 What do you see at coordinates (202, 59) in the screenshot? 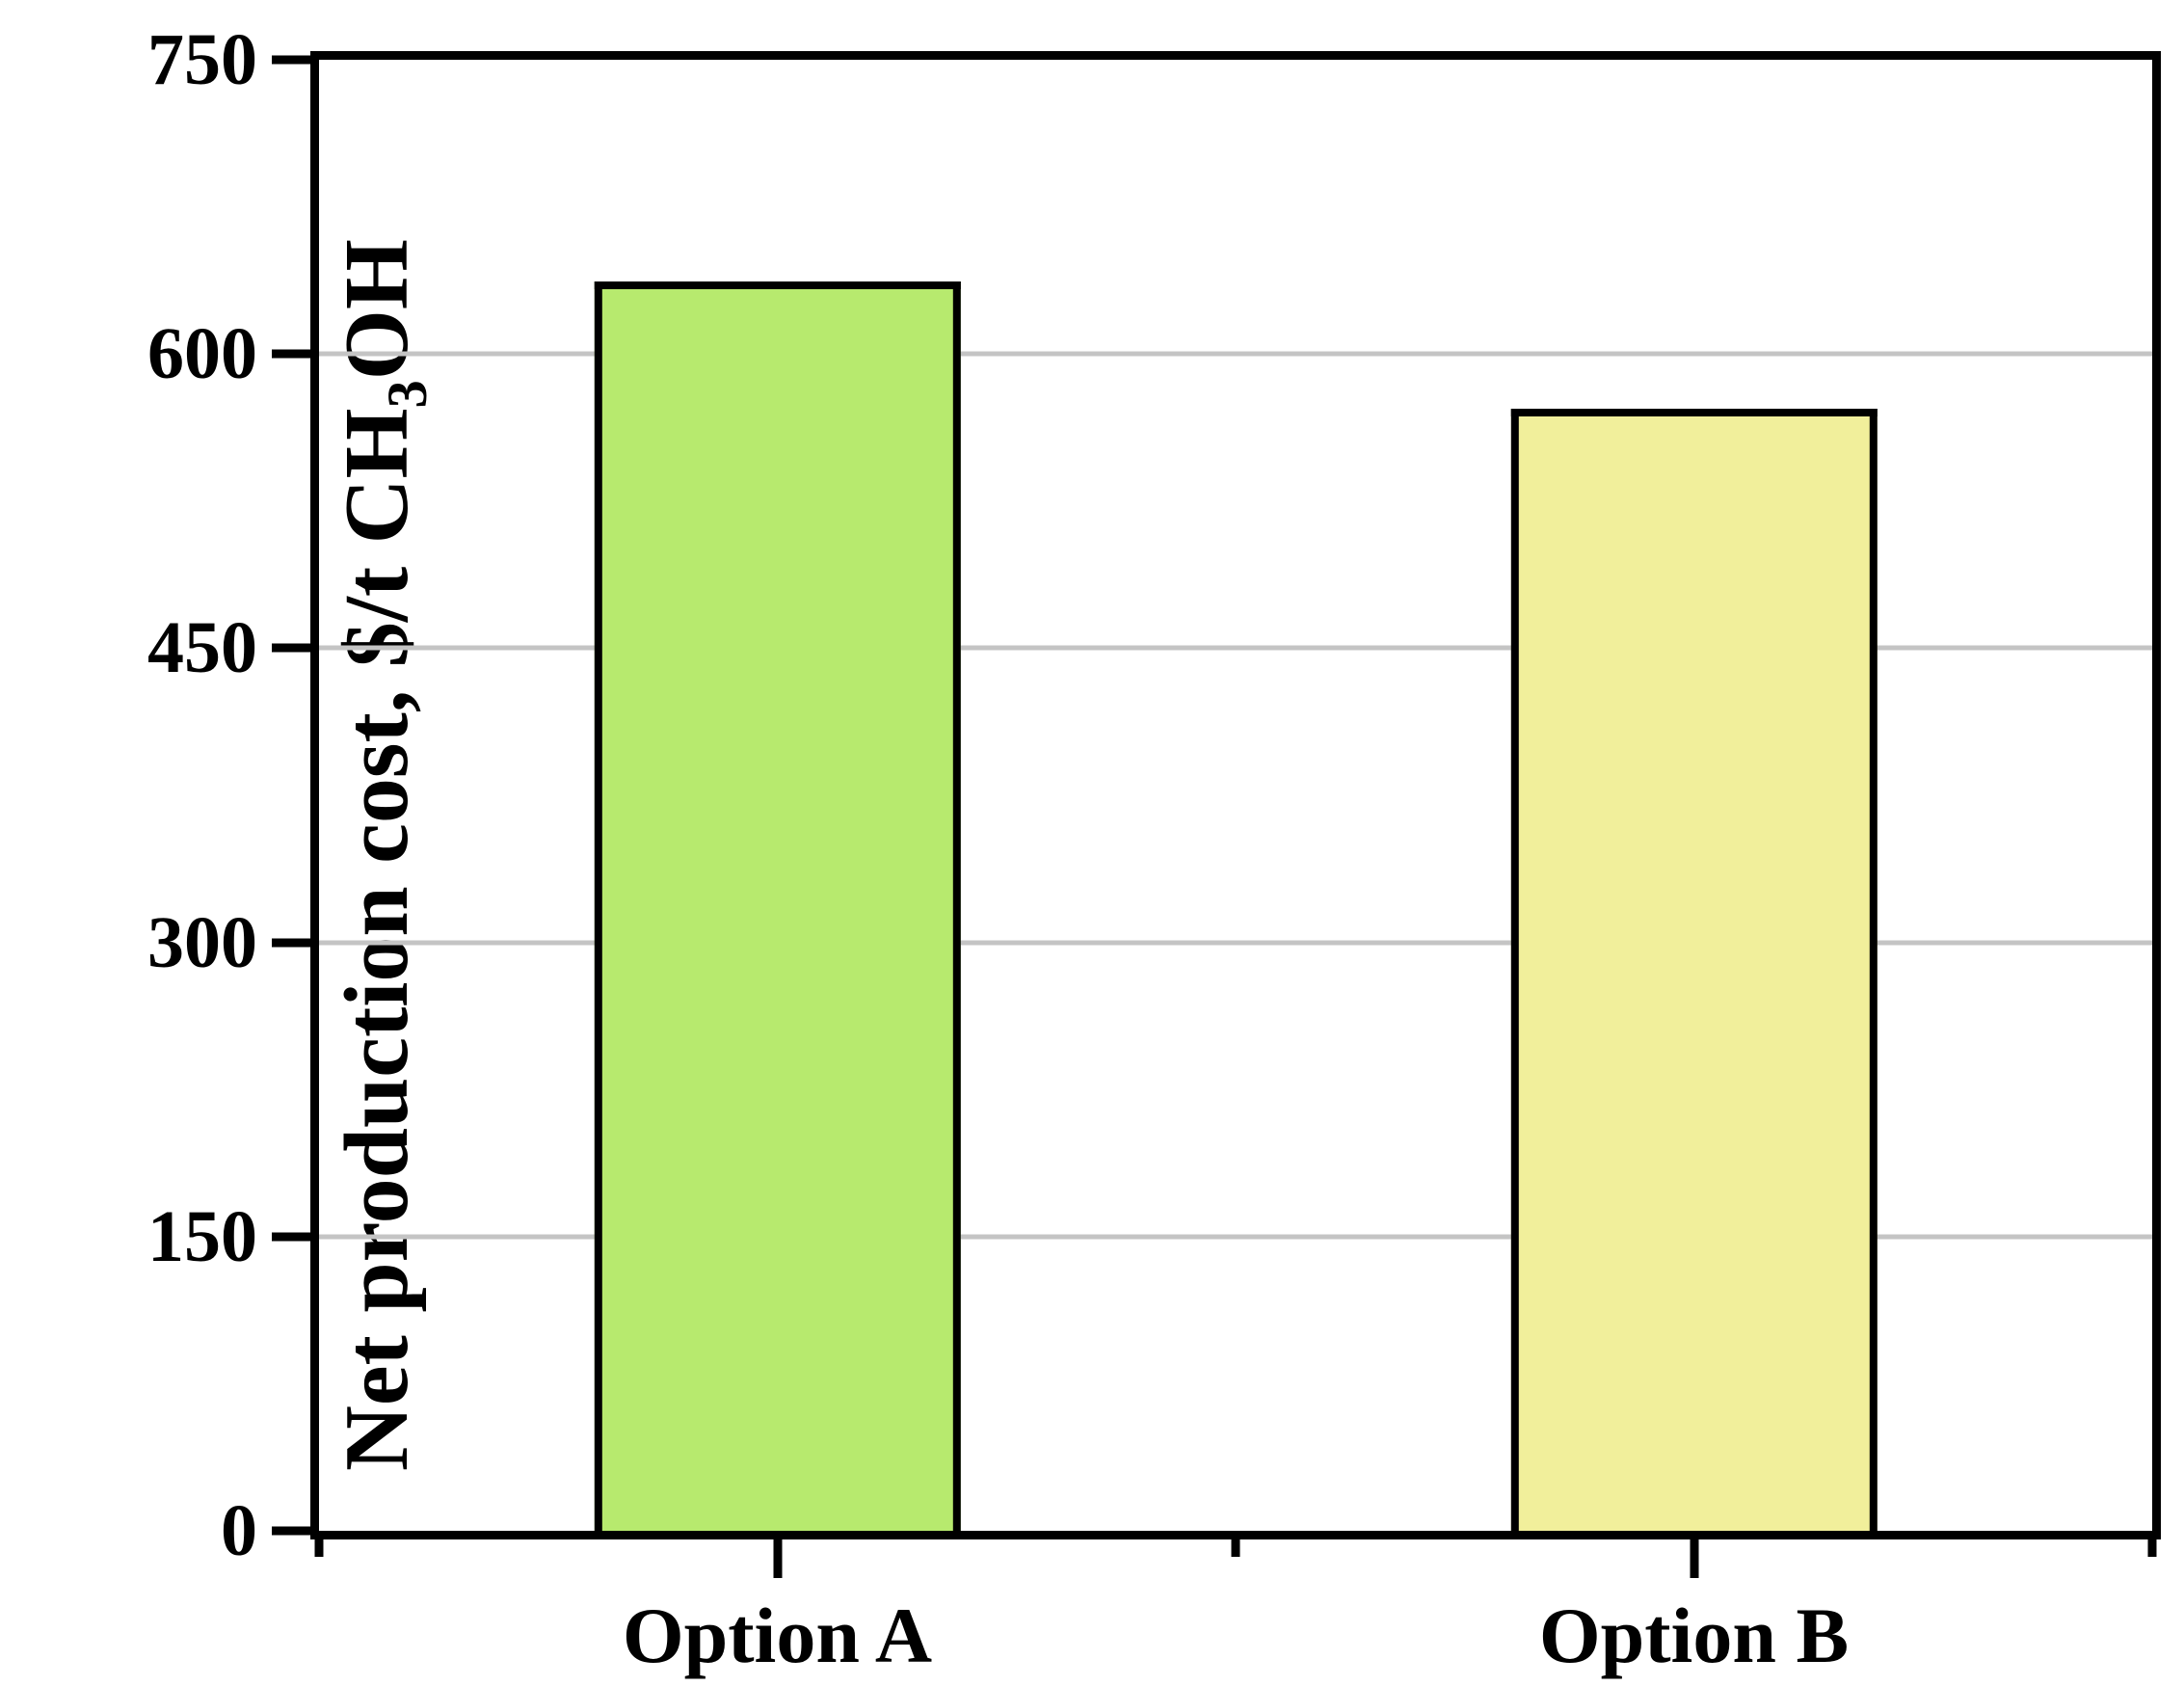
I see `y-axis-tick-label-750: 750` at bounding box center [202, 59].